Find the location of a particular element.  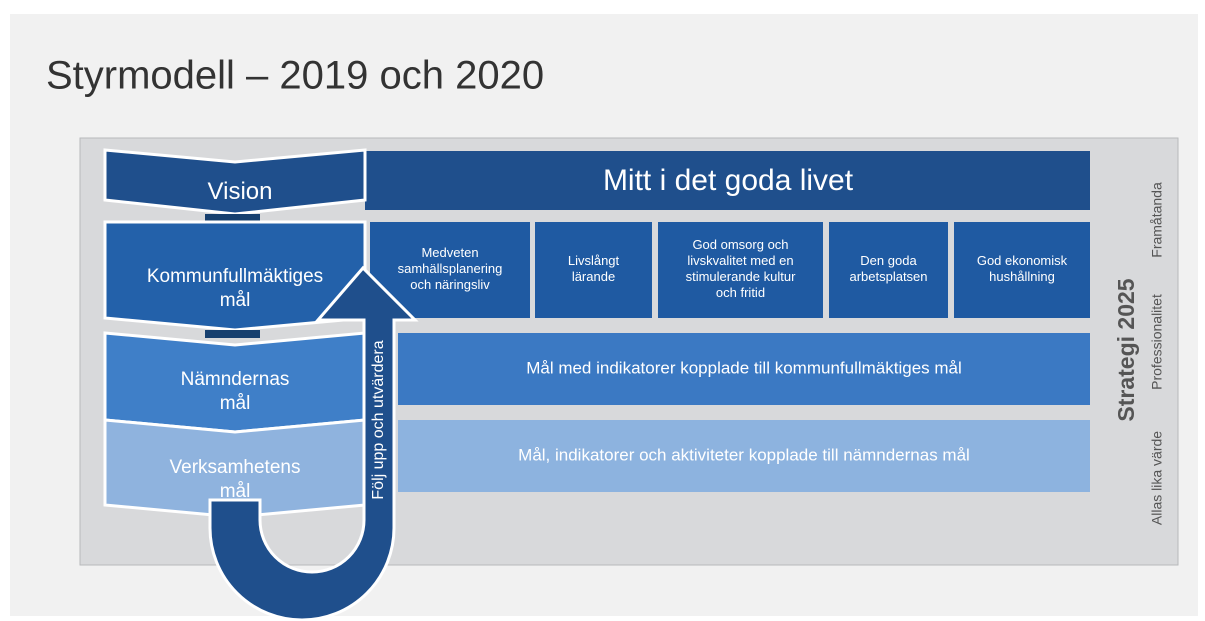

strategy-title: Strategi 2025 is located at coordinates (1126, 349).